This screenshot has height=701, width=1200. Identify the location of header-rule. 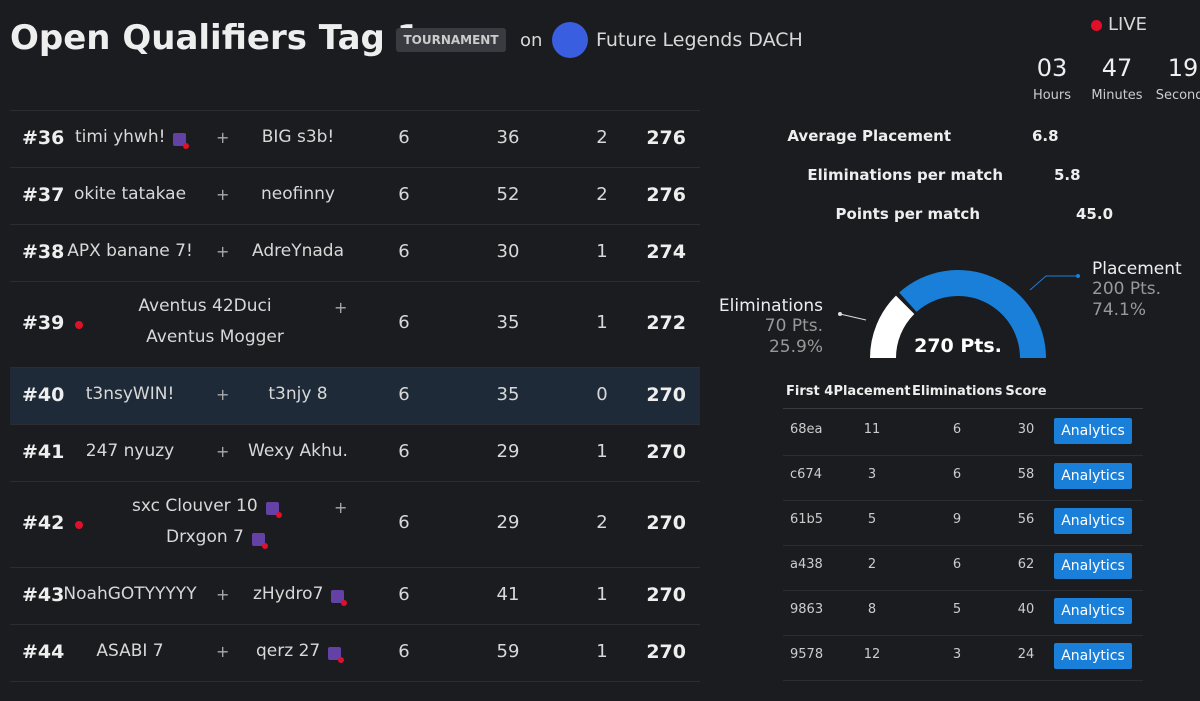
(963, 408).